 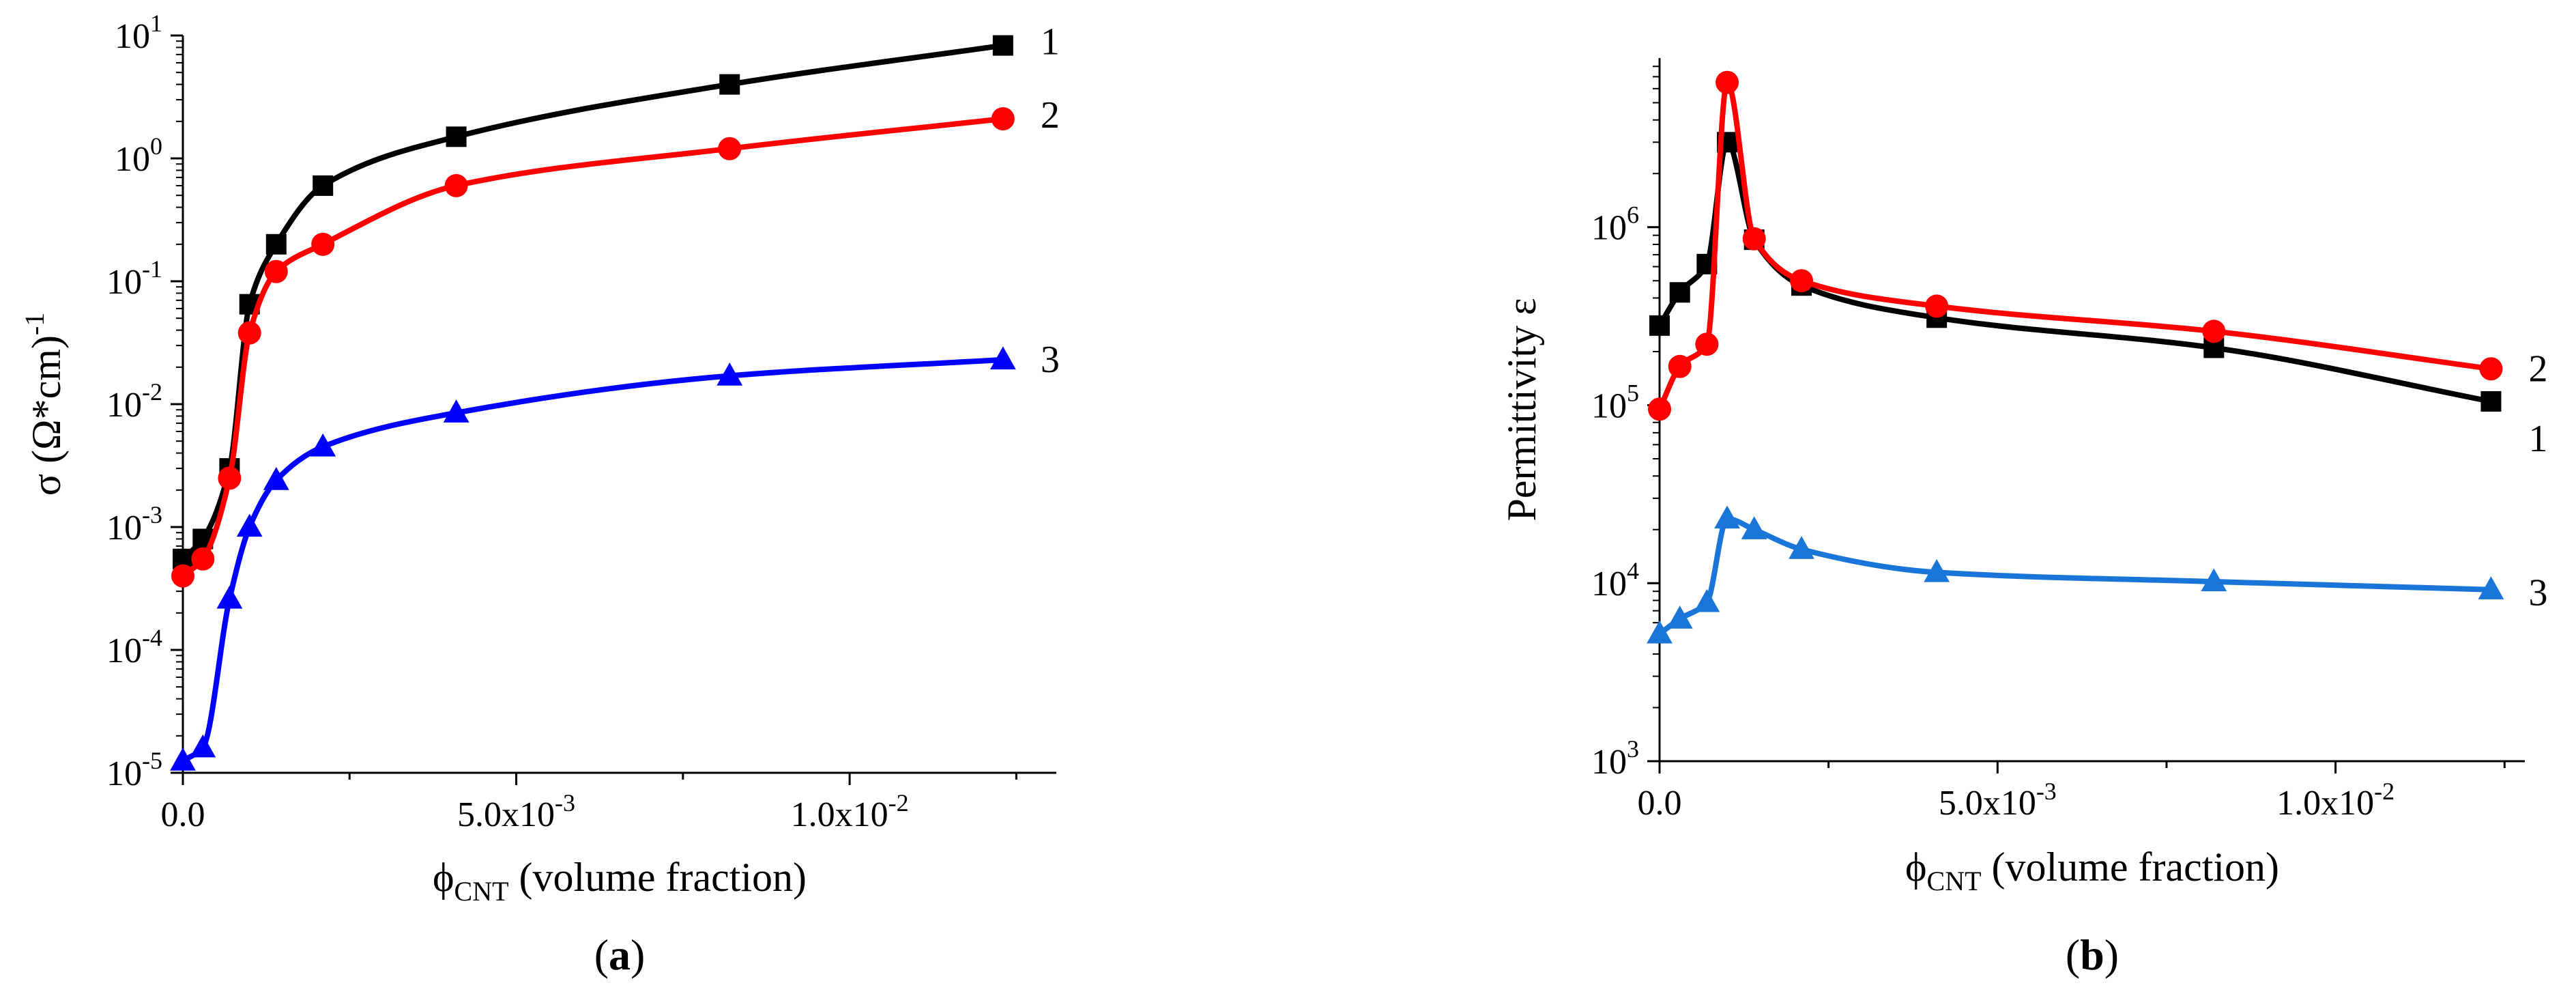 I want to click on series-1: 1, so click(x=2098, y=296).